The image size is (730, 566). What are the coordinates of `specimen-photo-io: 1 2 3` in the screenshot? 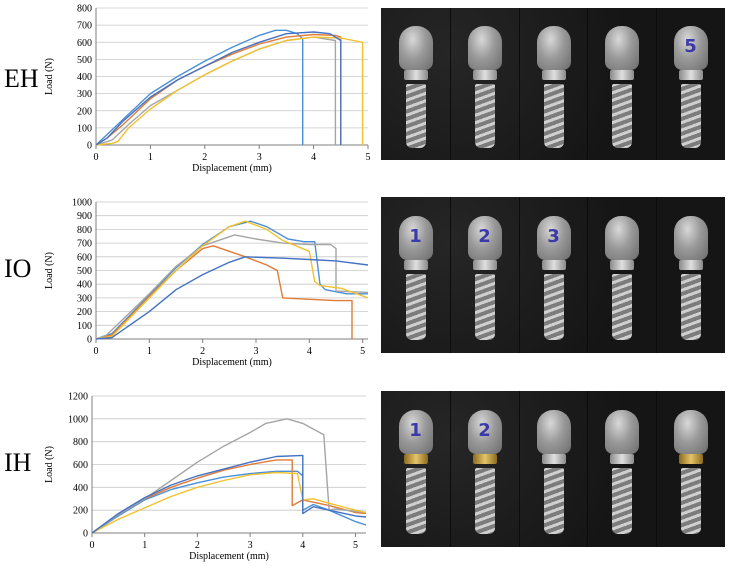 It's located at (553, 275).